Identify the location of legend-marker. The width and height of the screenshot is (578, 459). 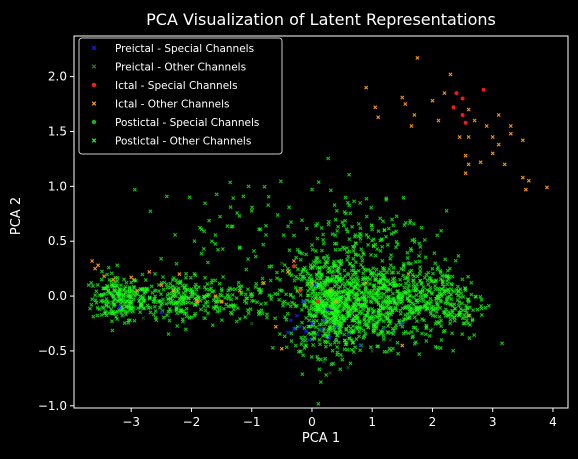
(94, 122).